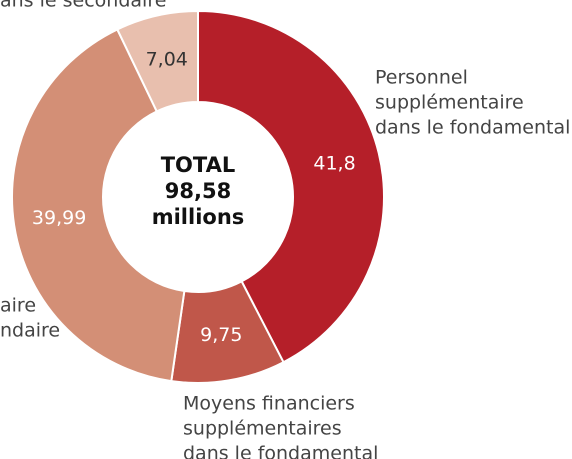 Image resolution: width=572 pixels, height=459 pixels. I want to click on category-label: ans le secondaire, so click(83, 6).